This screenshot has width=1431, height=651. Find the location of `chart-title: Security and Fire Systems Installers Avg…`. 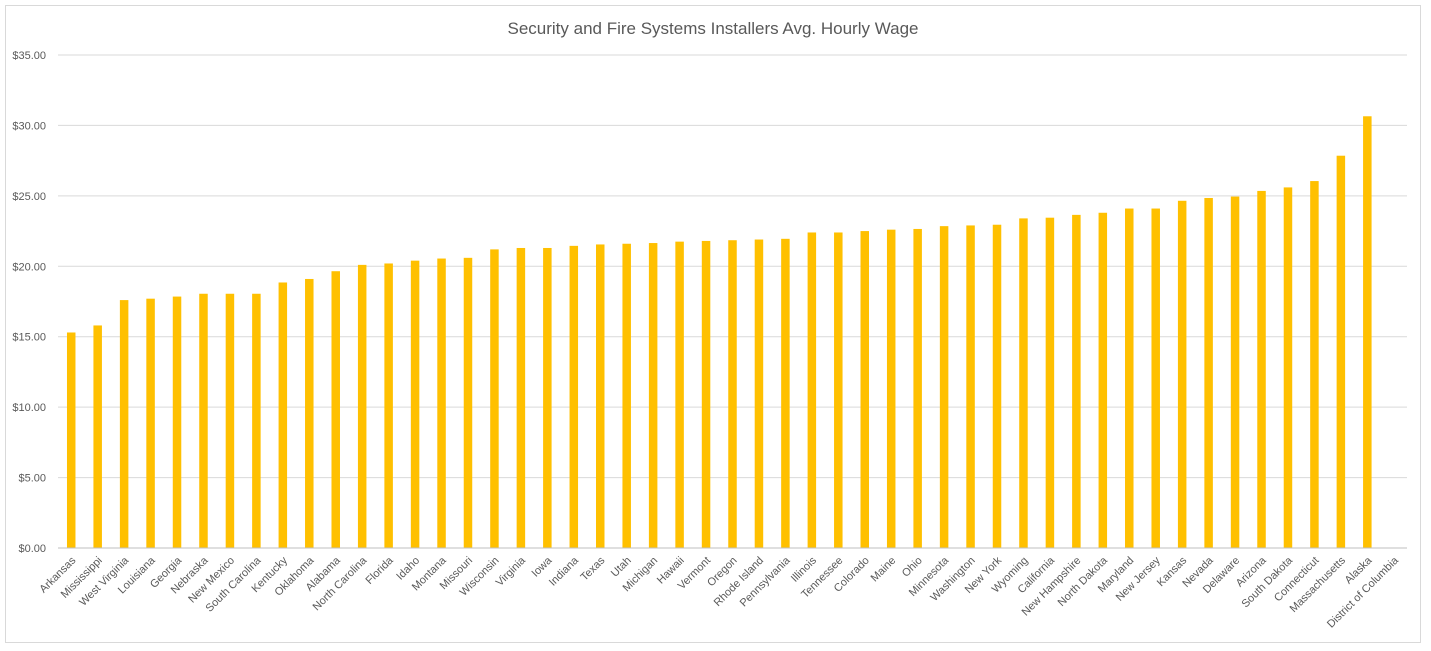

chart-title: Security and Fire Systems Installers Avg… is located at coordinates (713, 28).